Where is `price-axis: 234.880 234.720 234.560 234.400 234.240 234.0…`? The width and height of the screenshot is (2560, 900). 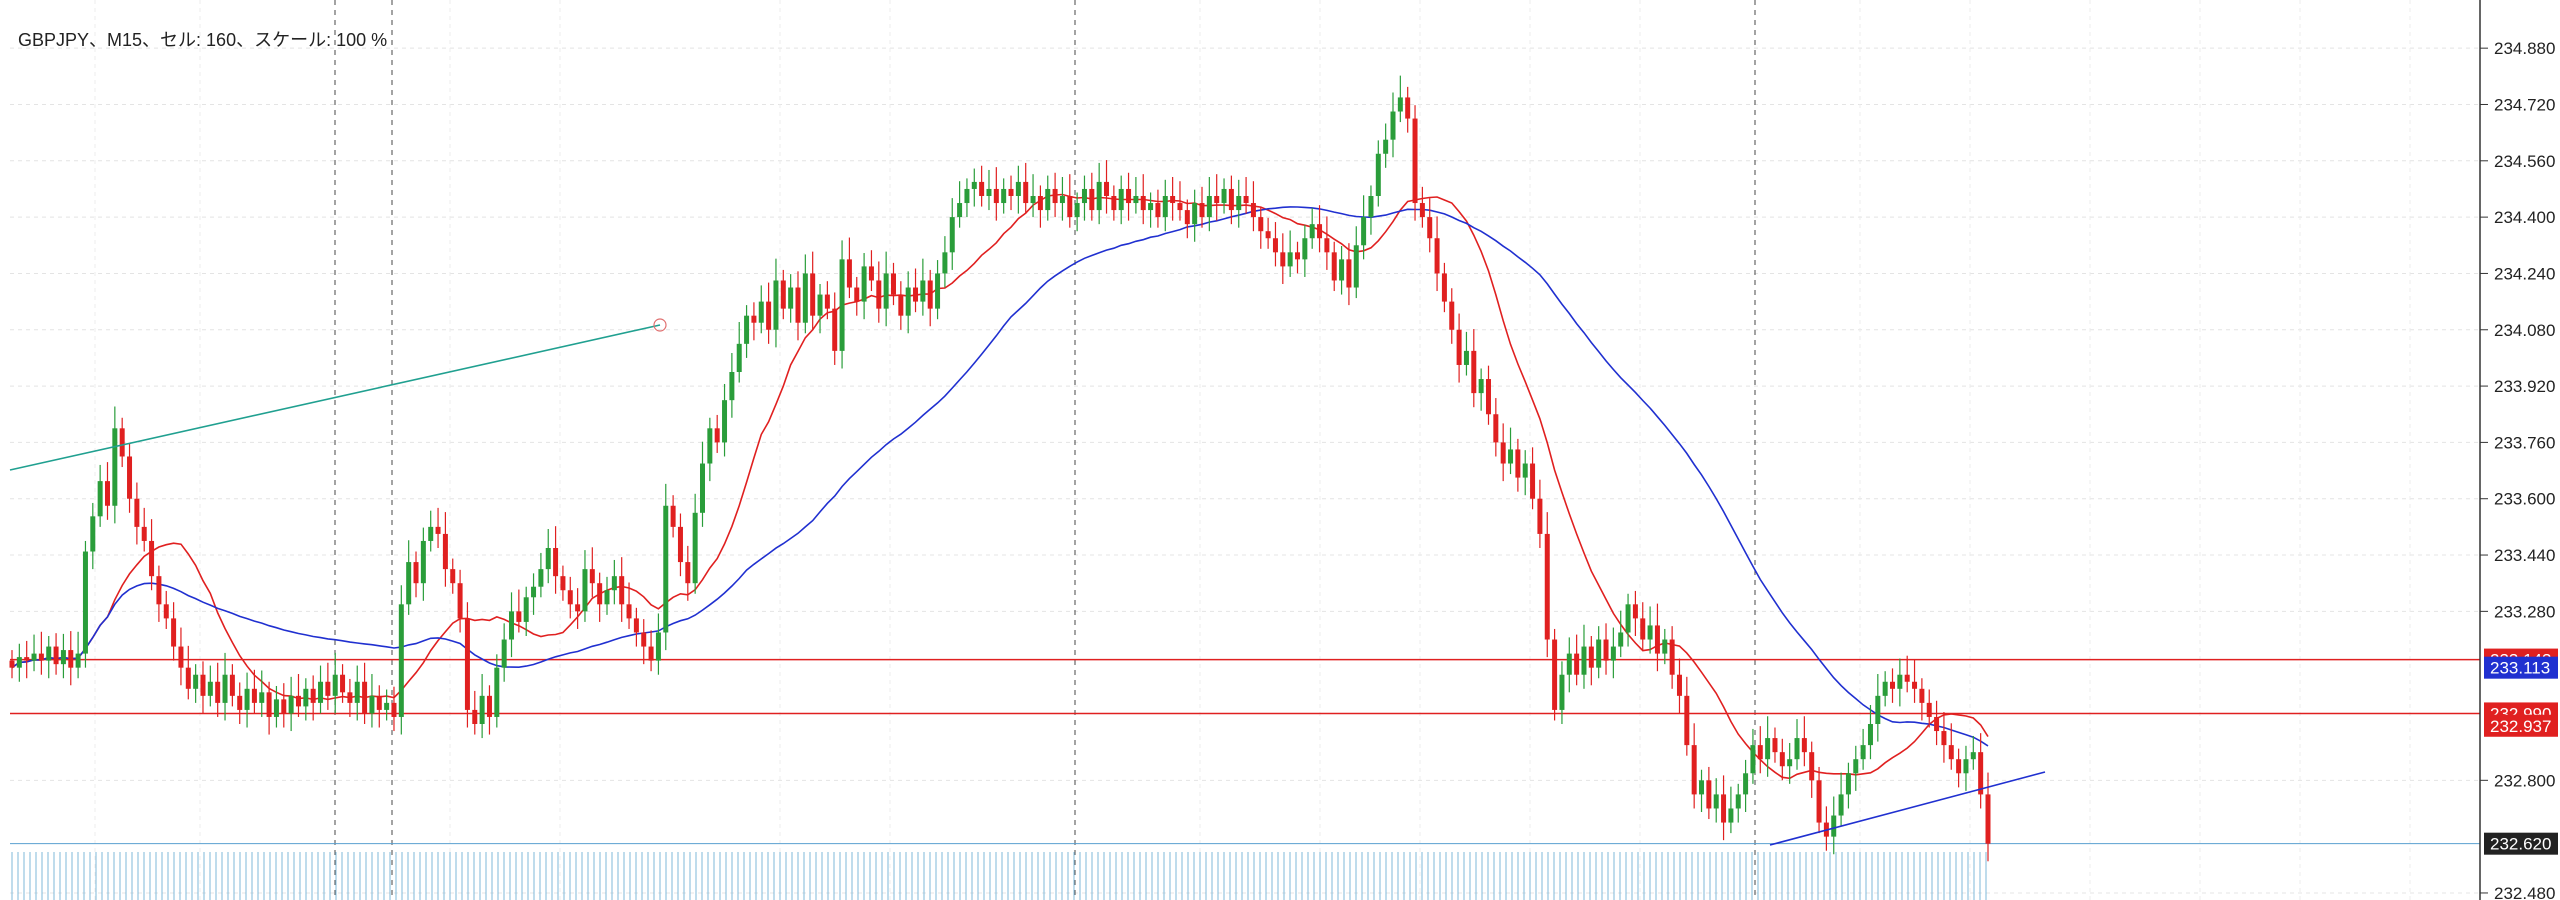
price-axis: 234.880 234.720 234.560 234.400 234.240 234.0… is located at coordinates (2517, 450).